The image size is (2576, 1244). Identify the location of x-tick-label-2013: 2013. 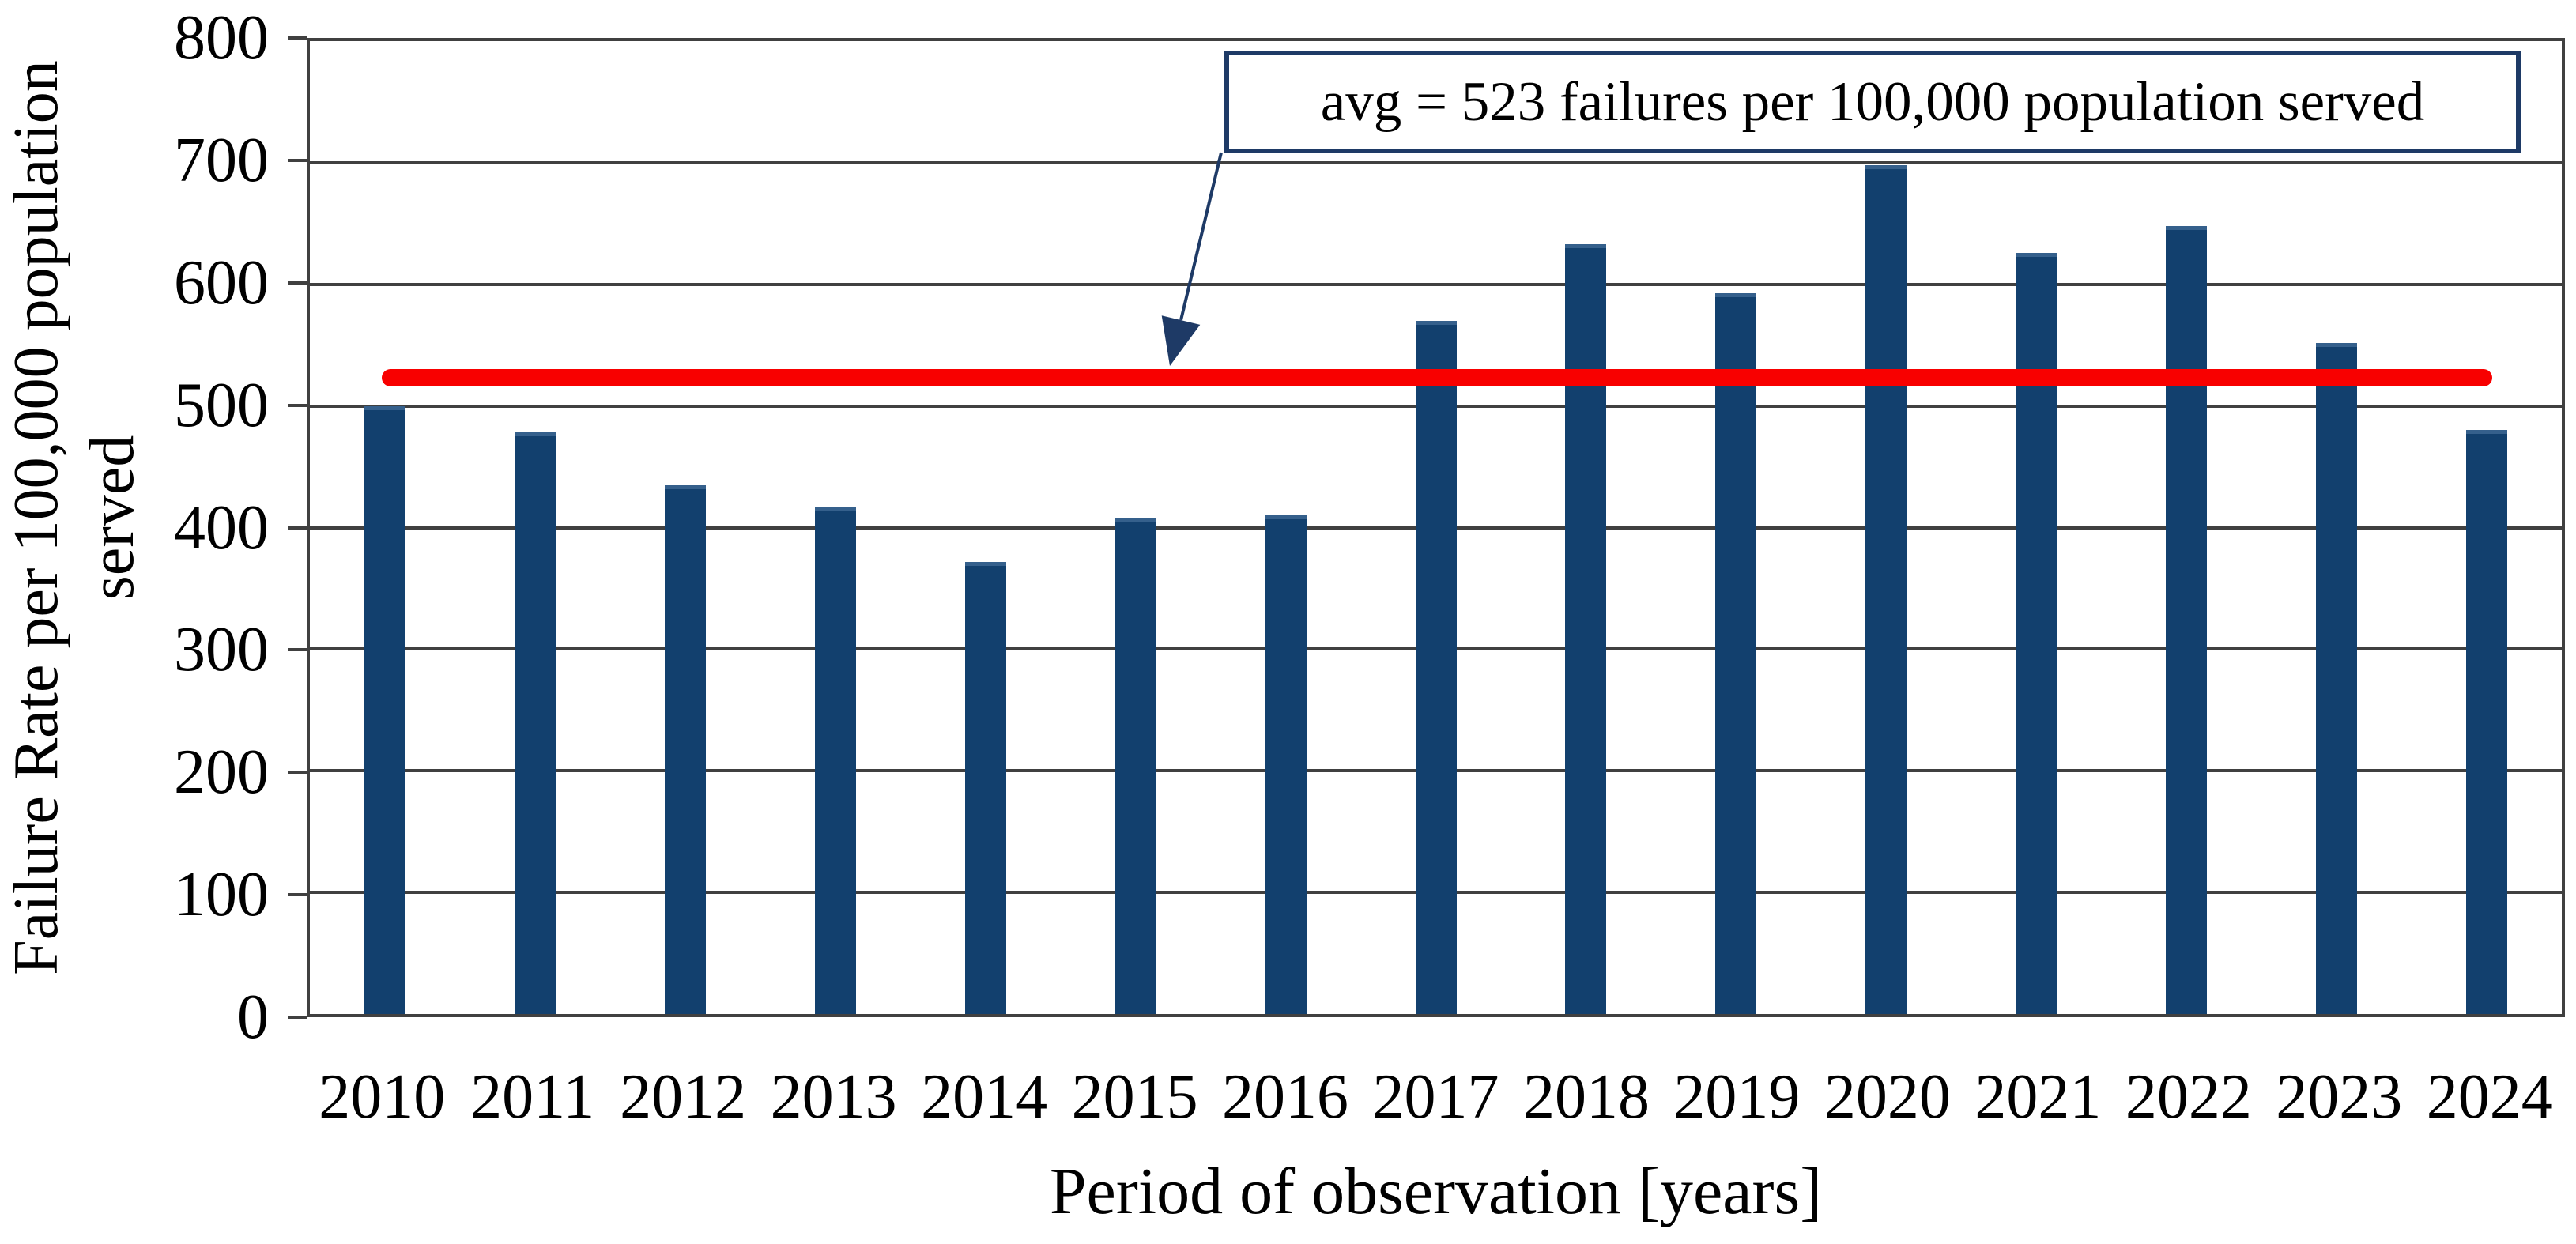
(833, 1097).